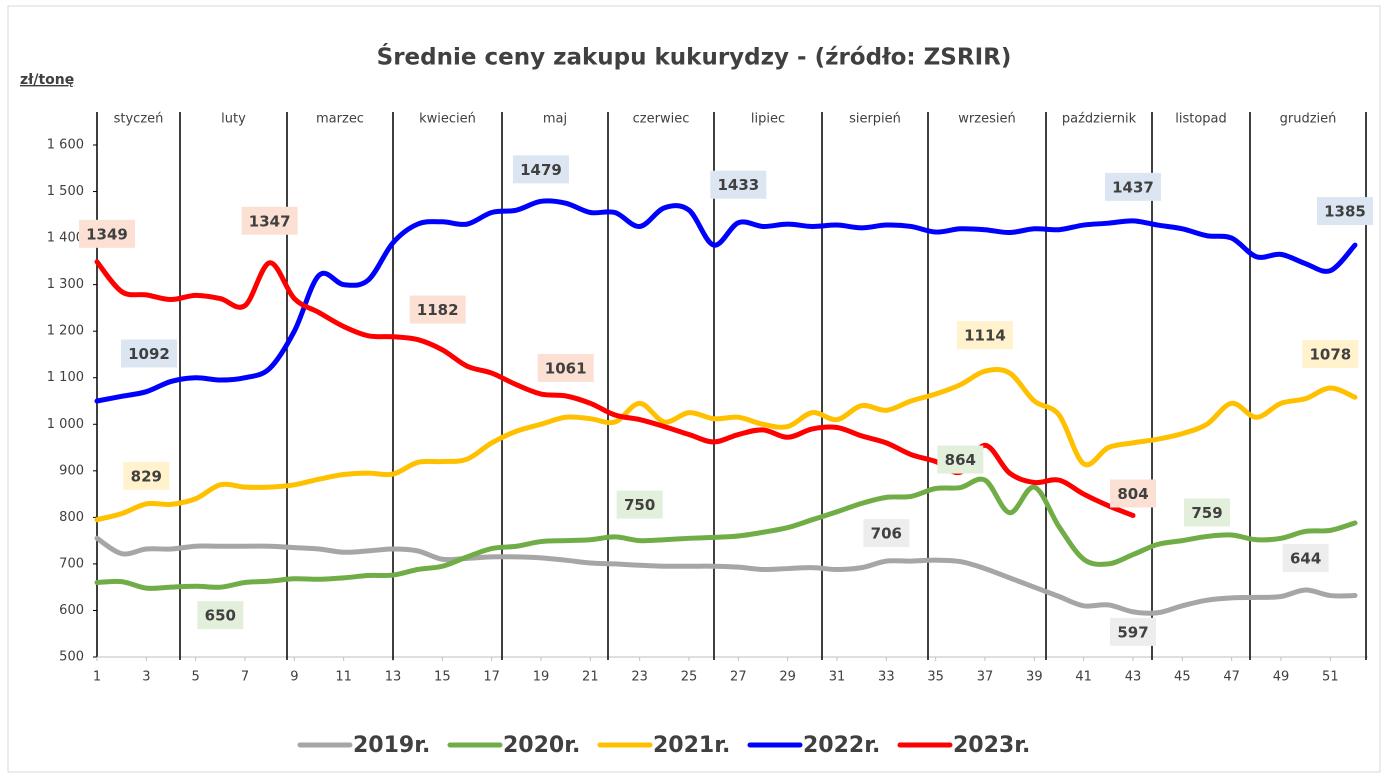  I want to click on y-tick-label: 900, so click(71, 470).